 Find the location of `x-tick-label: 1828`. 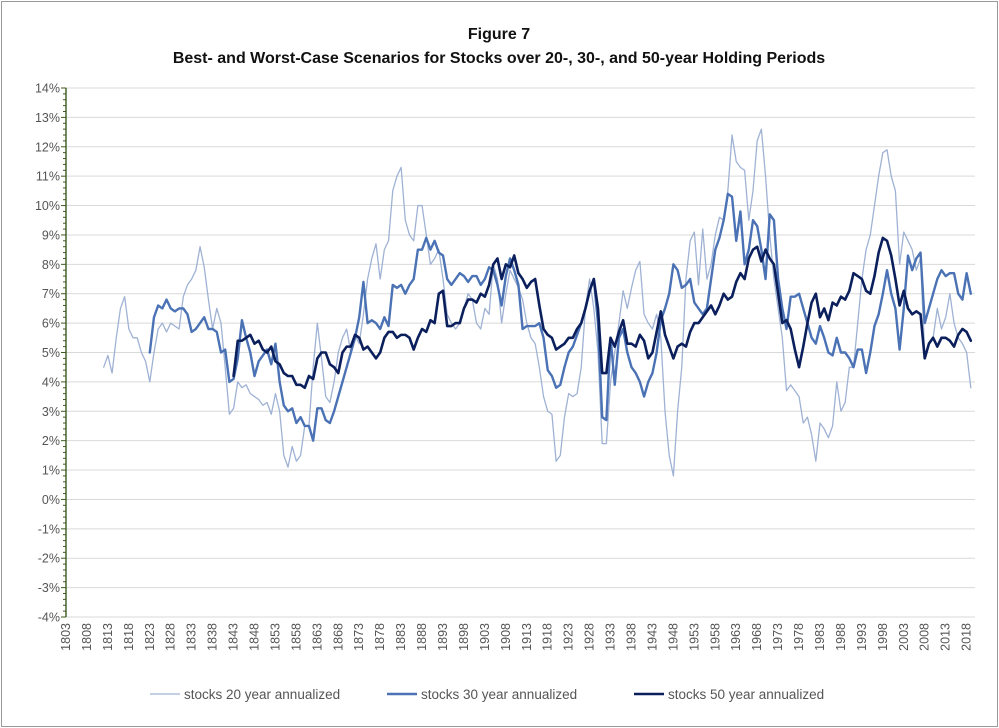

x-tick-label: 1828 is located at coordinates (171, 637).